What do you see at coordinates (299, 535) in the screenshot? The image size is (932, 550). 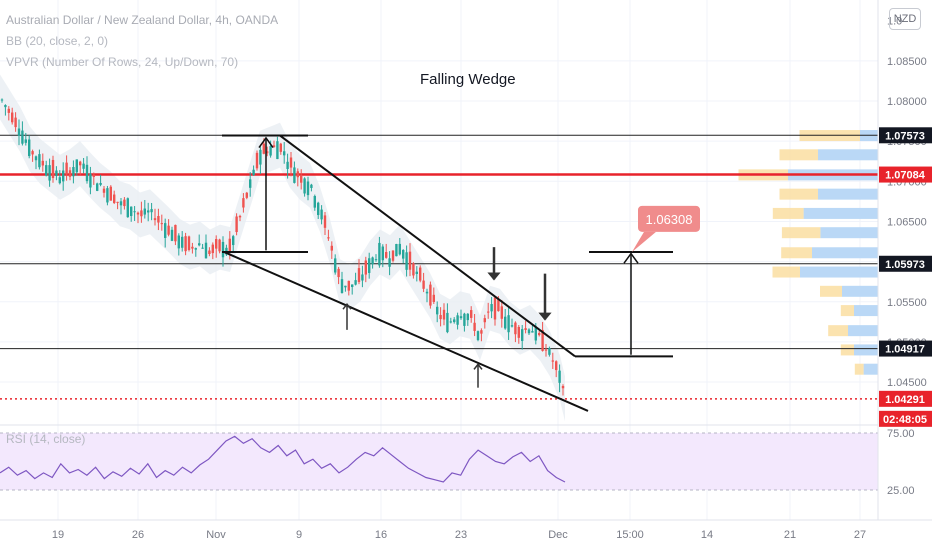 I see `time-tick-label: 9` at bounding box center [299, 535].